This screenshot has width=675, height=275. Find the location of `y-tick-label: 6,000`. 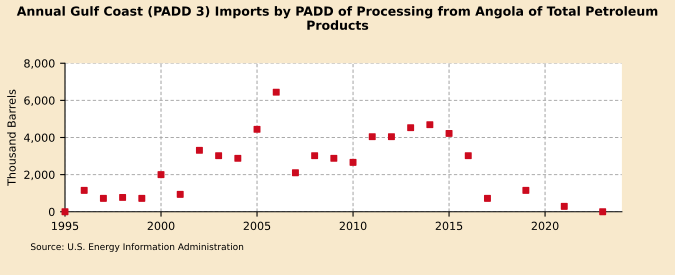

y-tick-label: 6,000 is located at coordinates (39, 101).